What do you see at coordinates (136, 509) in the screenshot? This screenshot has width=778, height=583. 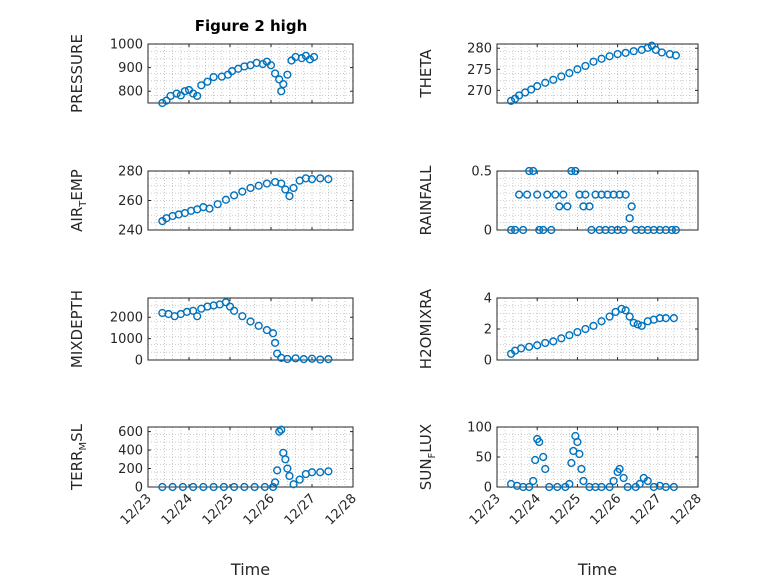 I see `x-tick-label: 12/23` at bounding box center [136, 509].